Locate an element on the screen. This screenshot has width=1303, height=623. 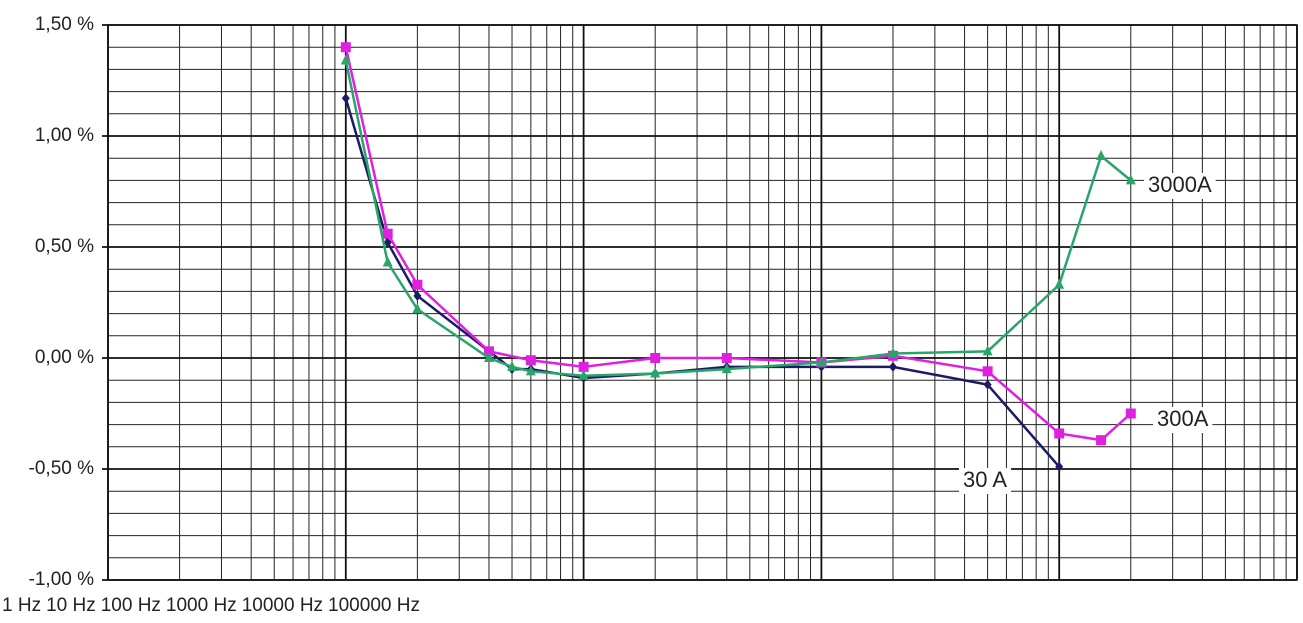
y-tick-label: -1,00 % is located at coordinates (62, 579).